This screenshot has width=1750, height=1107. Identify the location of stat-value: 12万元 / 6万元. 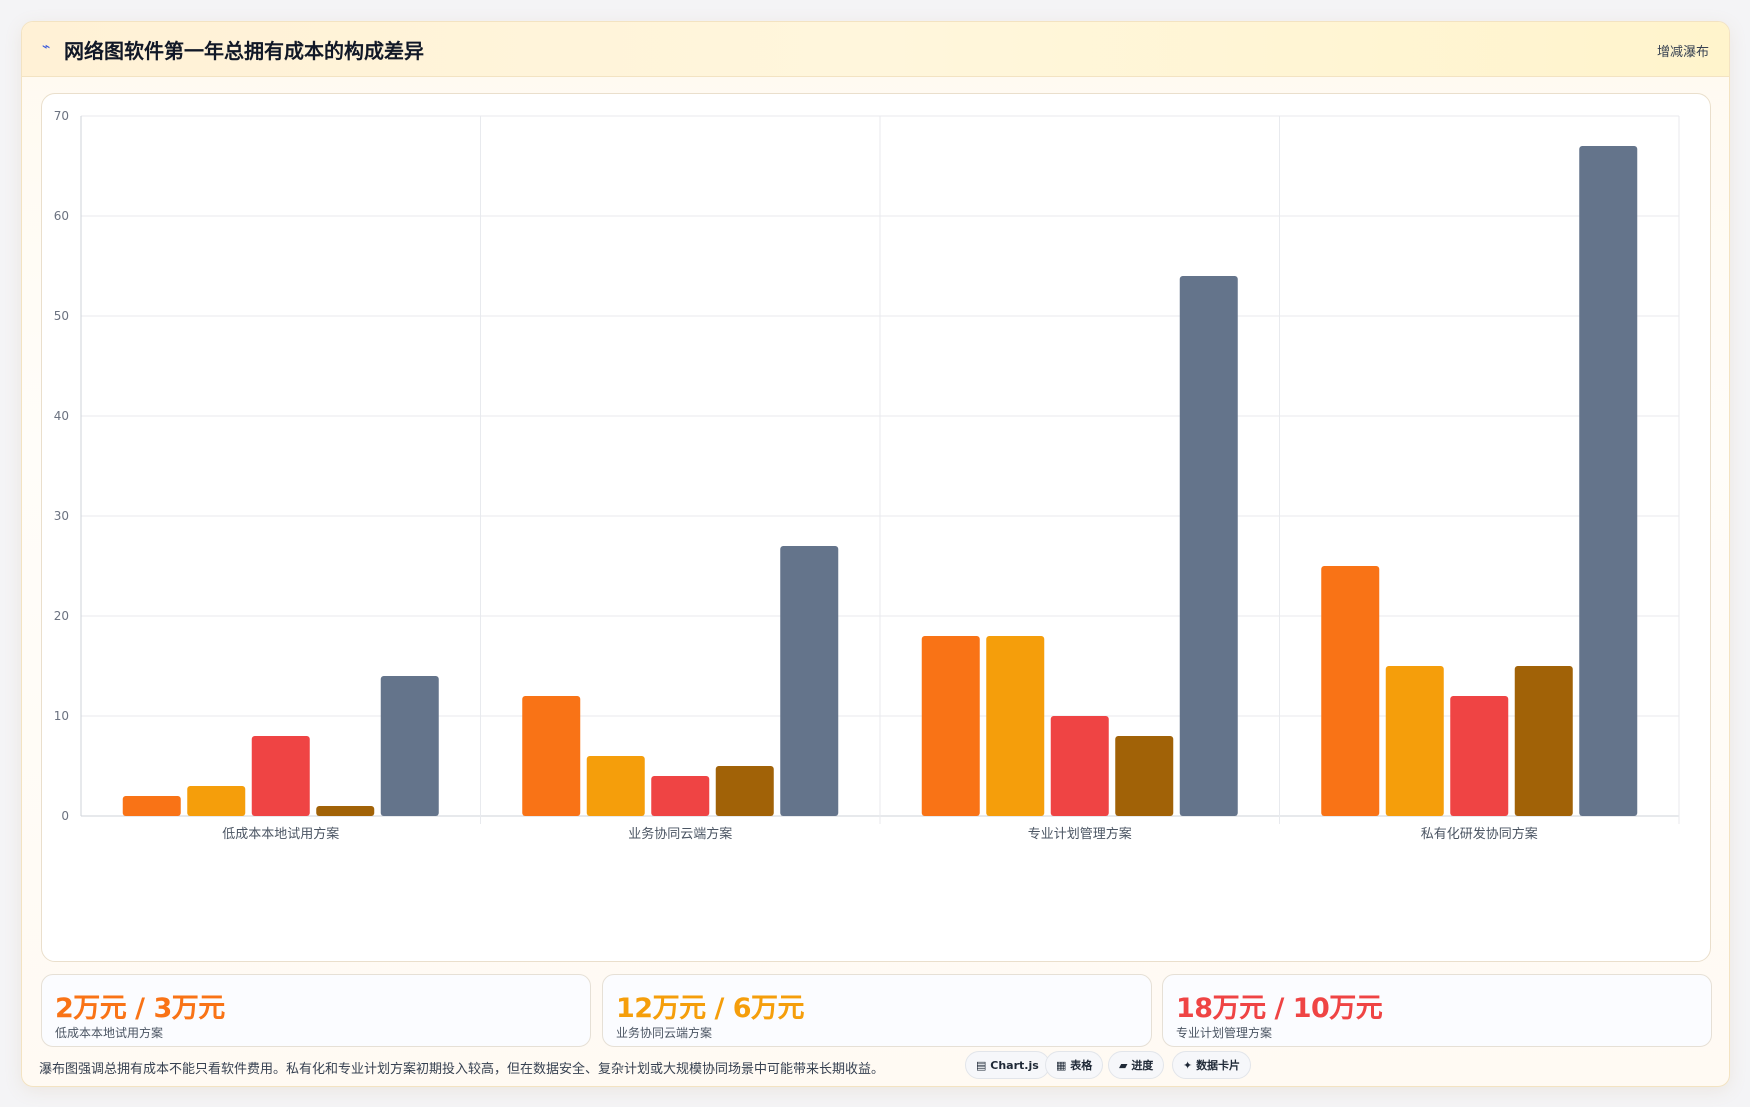
(710, 1008).